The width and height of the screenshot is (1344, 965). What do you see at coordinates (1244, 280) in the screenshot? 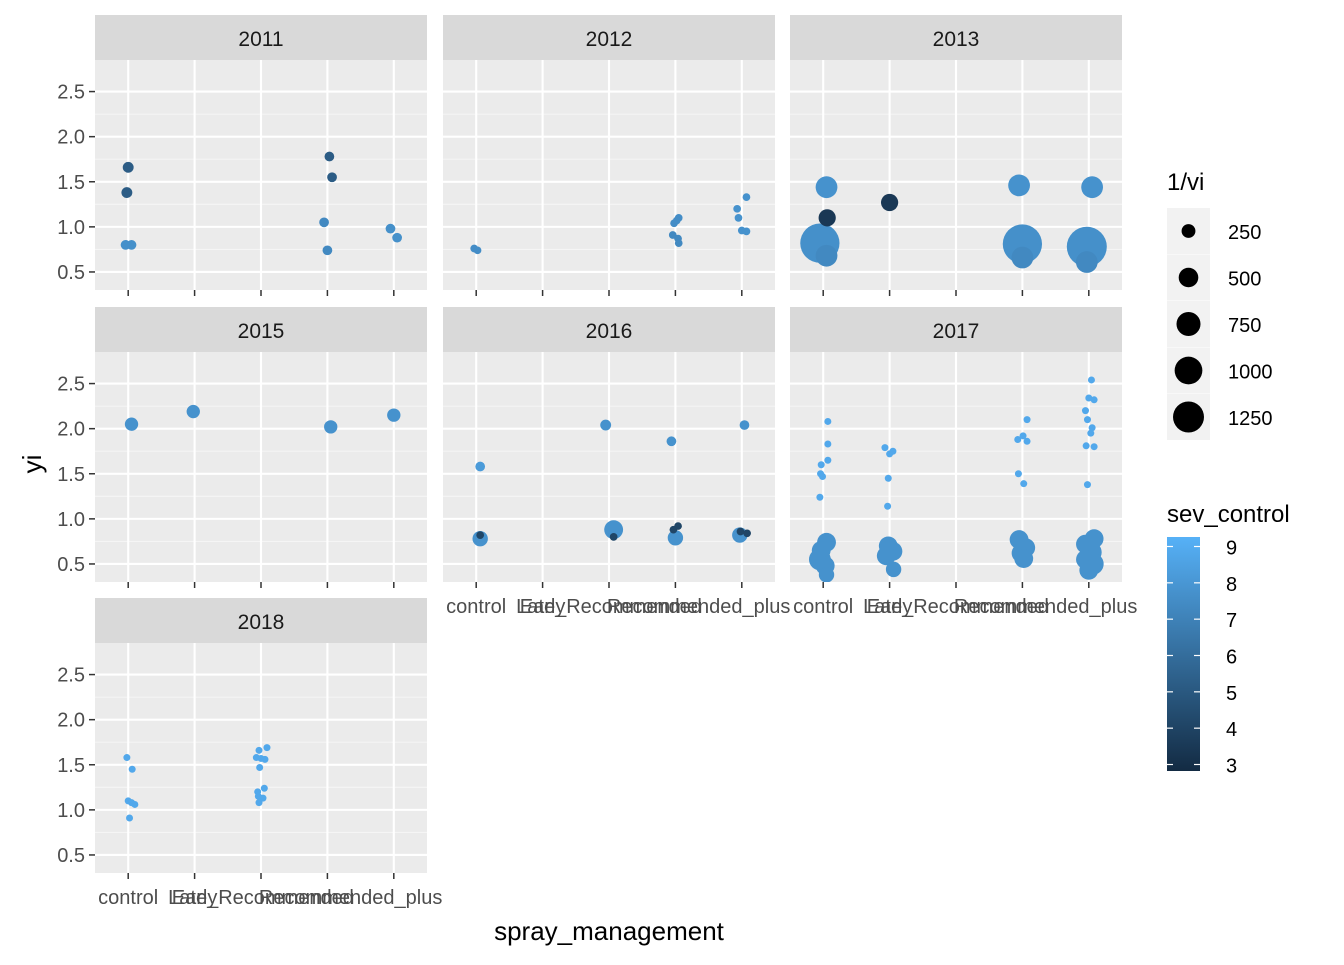
I see `size-legend-label: 500` at bounding box center [1244, 280].